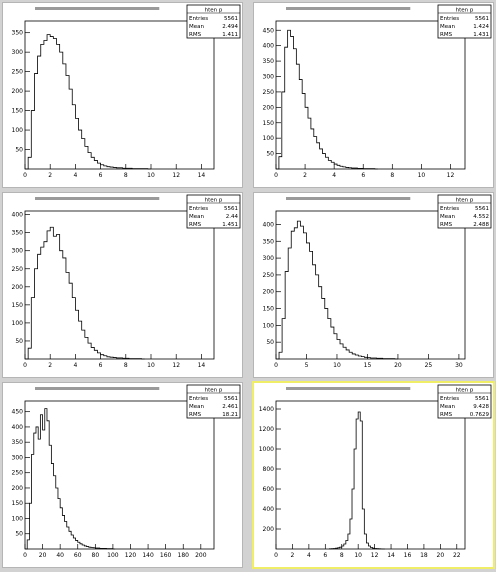 This screenshot has width=496, height=572. What do you see at coordinates (464, 21) in the screenshot?
I see `stats-box: hten p Entries 5561 Mean 1.424 RMS 1.431` at bounding box center [464, 21].